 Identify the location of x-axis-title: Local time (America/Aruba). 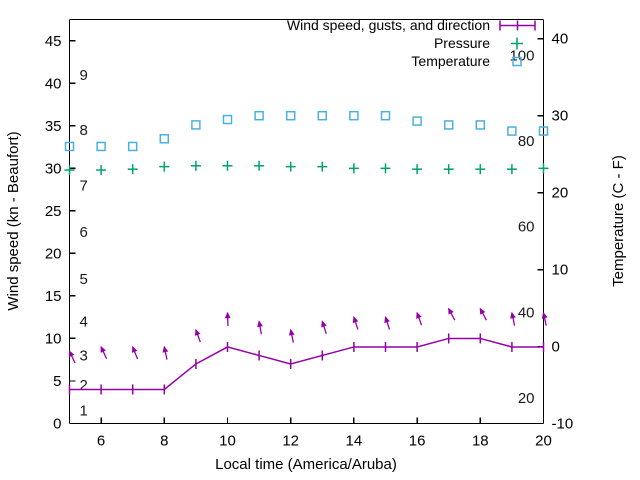
(306, 464).